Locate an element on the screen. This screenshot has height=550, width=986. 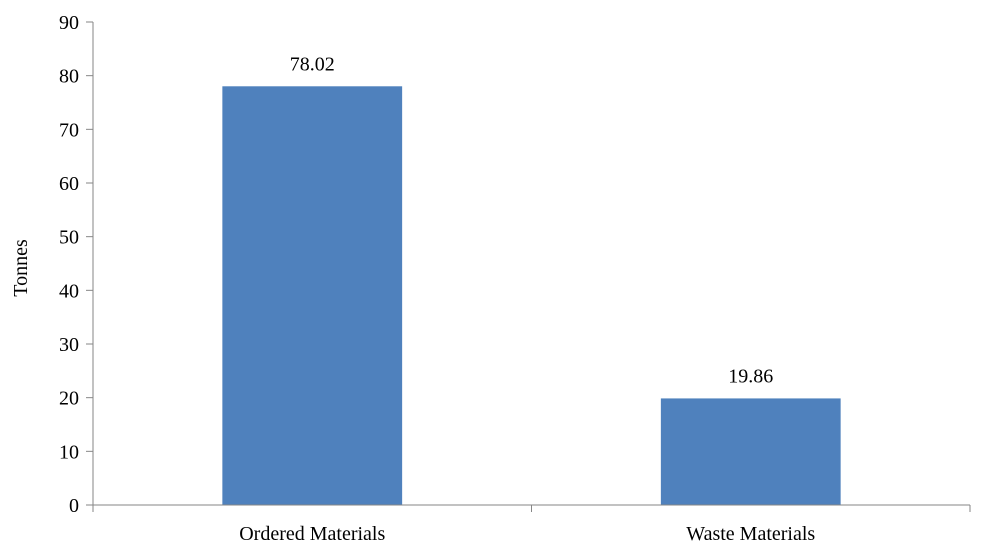
y-tick-label: 40 is located at coordinates (69, 291).